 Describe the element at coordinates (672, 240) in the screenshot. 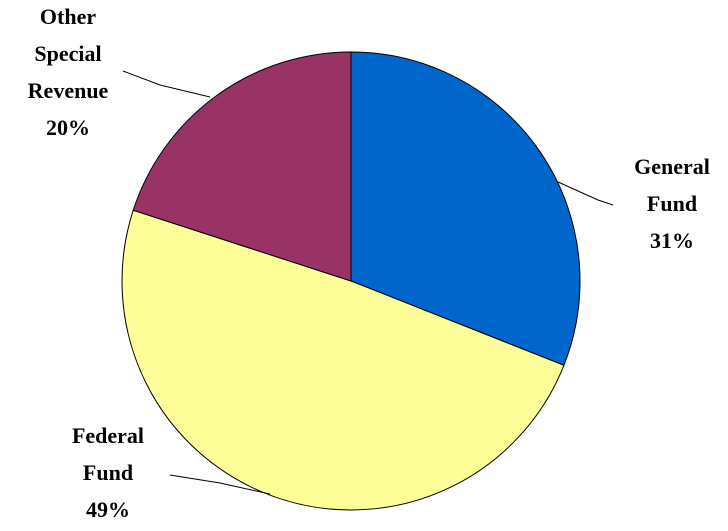

I see `slice-percent-label: 31%` at that location.